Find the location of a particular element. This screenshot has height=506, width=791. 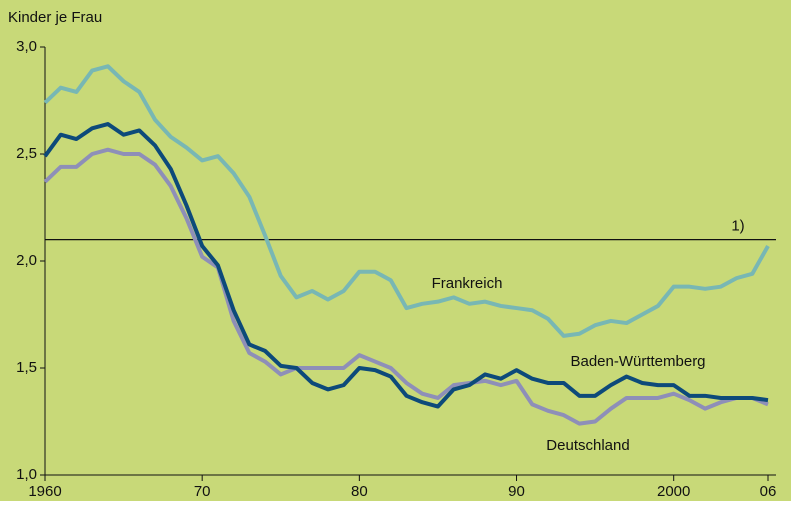

y-tick-label: 1,5 is located at coordinates (26, 367).